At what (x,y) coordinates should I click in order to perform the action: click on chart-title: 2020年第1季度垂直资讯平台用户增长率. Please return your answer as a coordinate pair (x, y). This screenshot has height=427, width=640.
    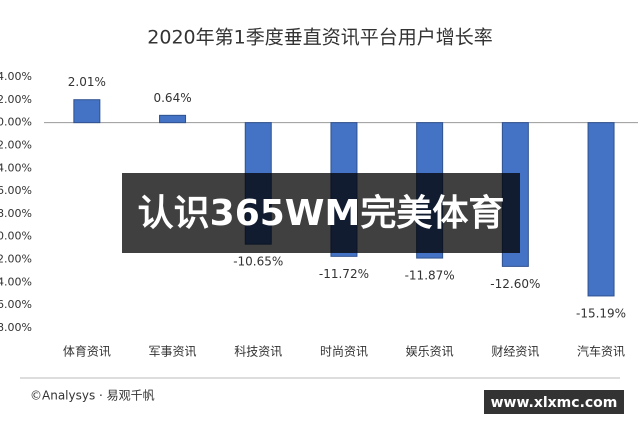
    Looking at the image, I should click on (319, 38).